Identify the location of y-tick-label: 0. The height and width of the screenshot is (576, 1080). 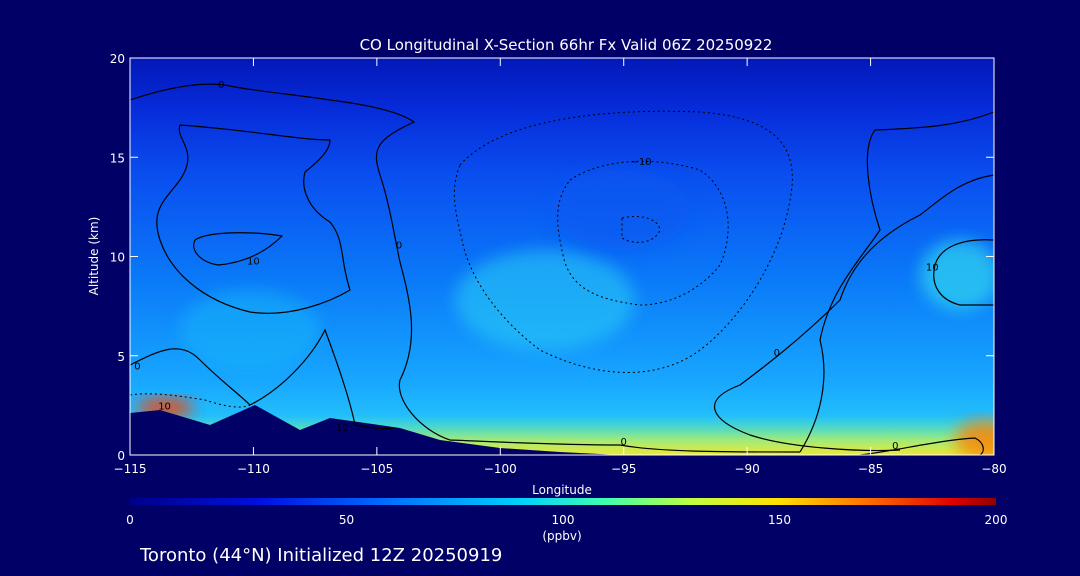
(121, 456).